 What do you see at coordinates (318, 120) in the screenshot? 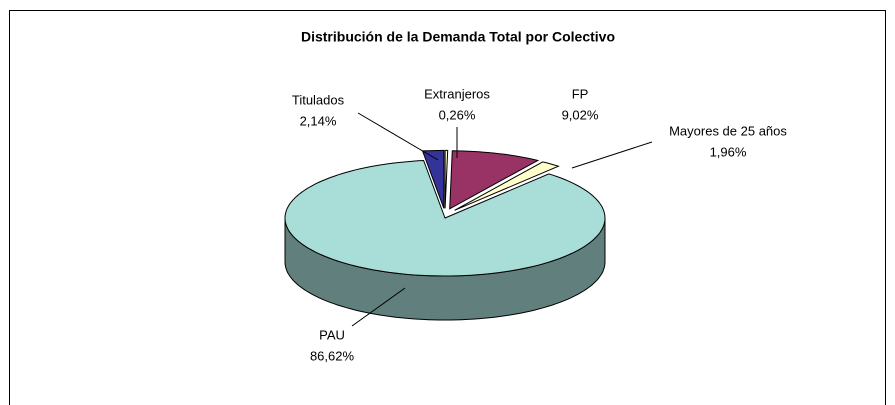
I see `slice-value-label: 2,14%` at bounding box center [318, 120].